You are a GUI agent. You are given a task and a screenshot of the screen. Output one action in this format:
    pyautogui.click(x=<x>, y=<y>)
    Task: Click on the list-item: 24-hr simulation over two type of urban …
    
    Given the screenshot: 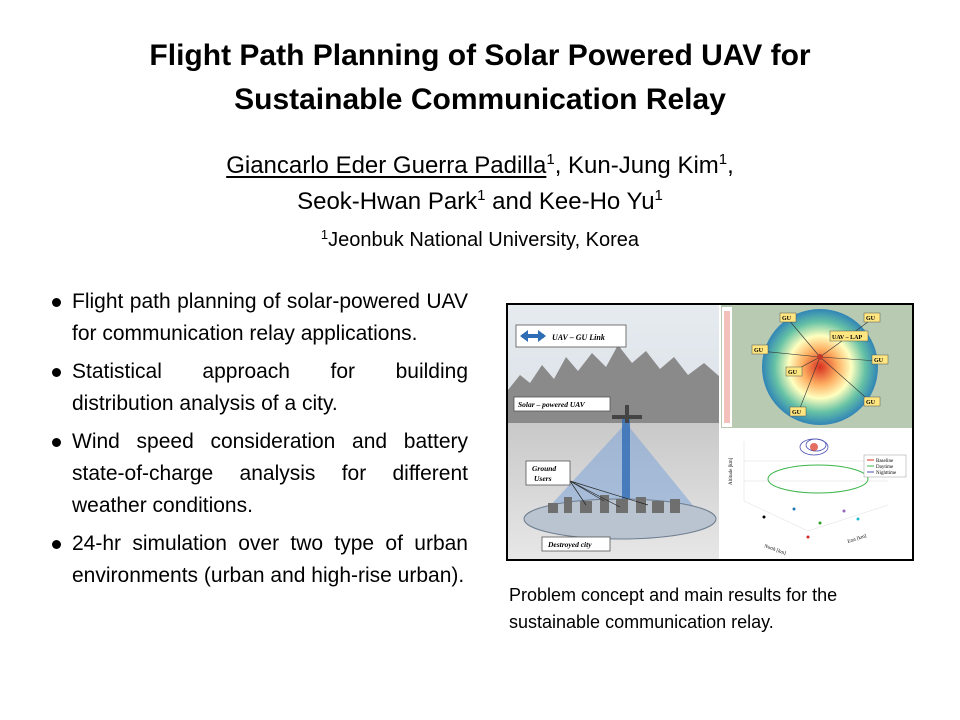 What is the action you would take?
    pyautogui.click(x=258, y=560)
    